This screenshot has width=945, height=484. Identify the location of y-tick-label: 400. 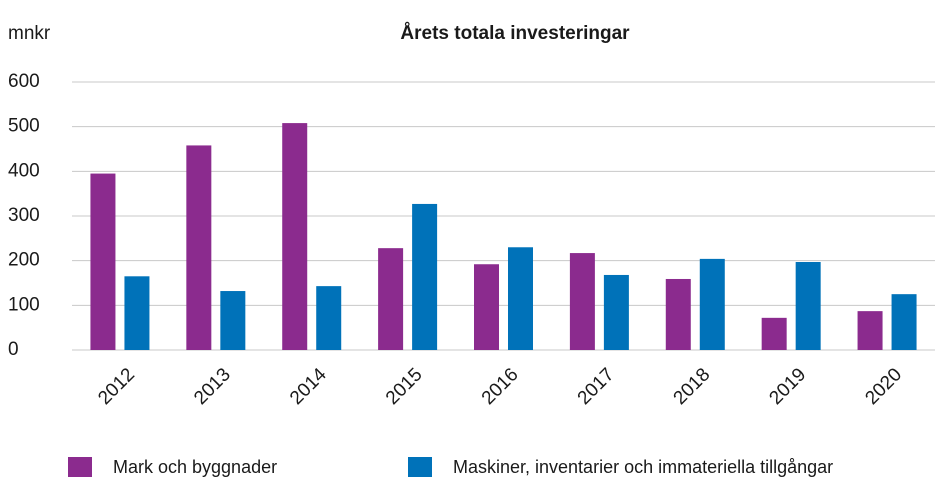
(24, 170).